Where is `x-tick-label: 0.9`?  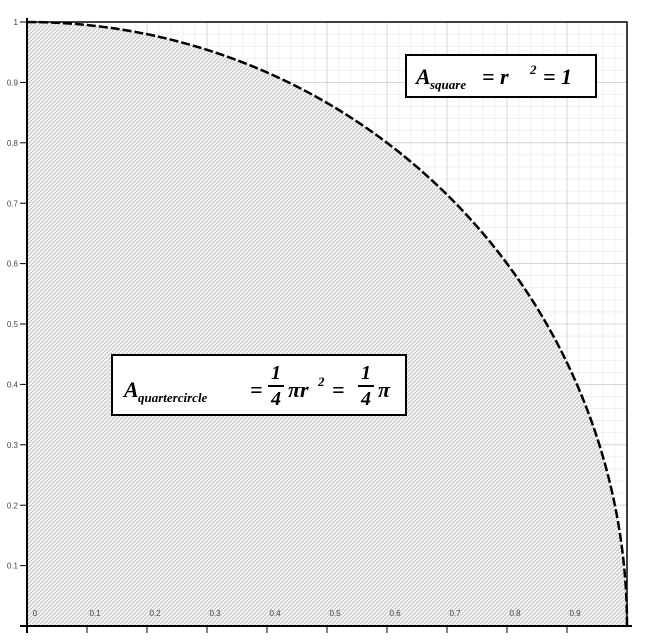 x-tick-label: 0.9 is located at coordinates (575, 613).